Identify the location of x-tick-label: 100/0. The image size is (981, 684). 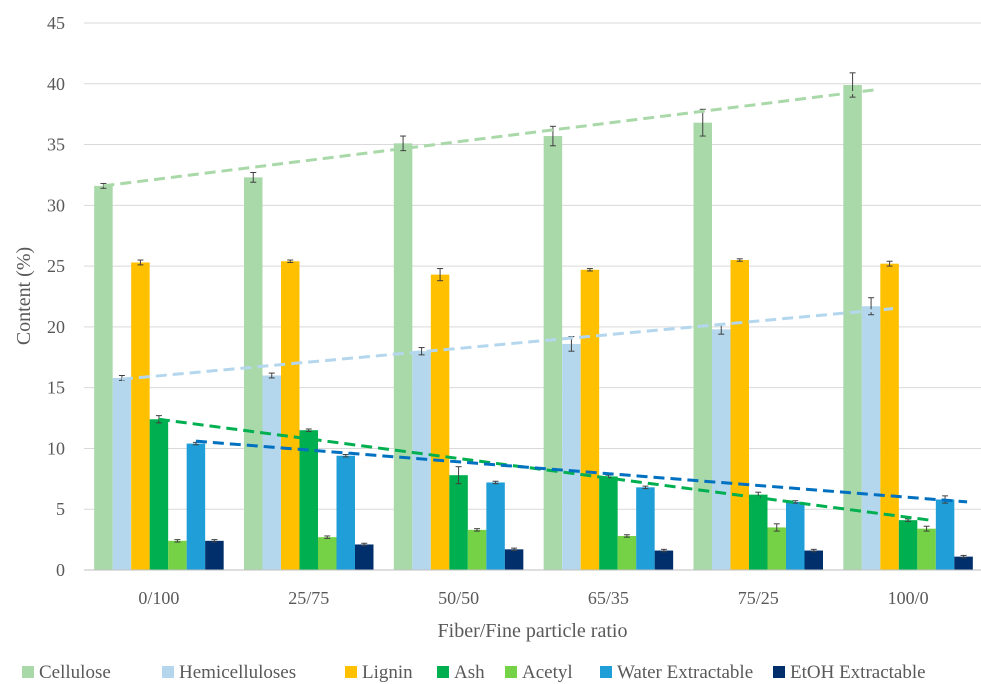
(908, 598).